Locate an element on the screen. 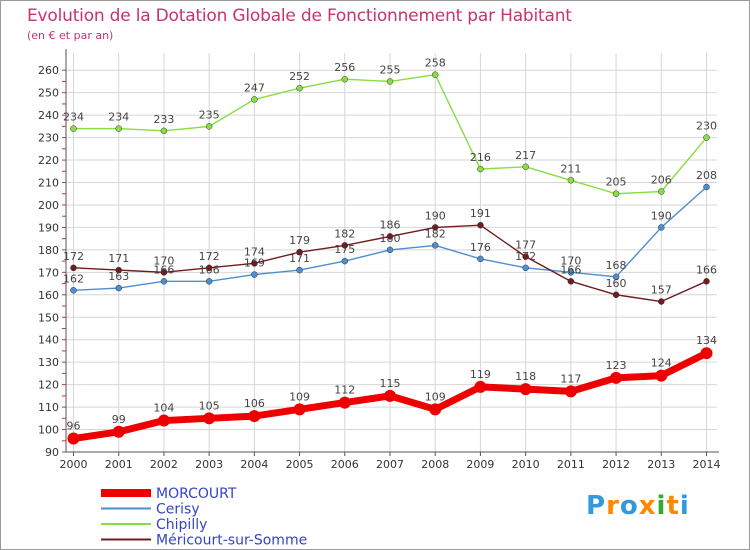 The width and height of the screenshot is (750, 550). data-label-chipilly-2001: 234 is located at coordinates (118, 117).